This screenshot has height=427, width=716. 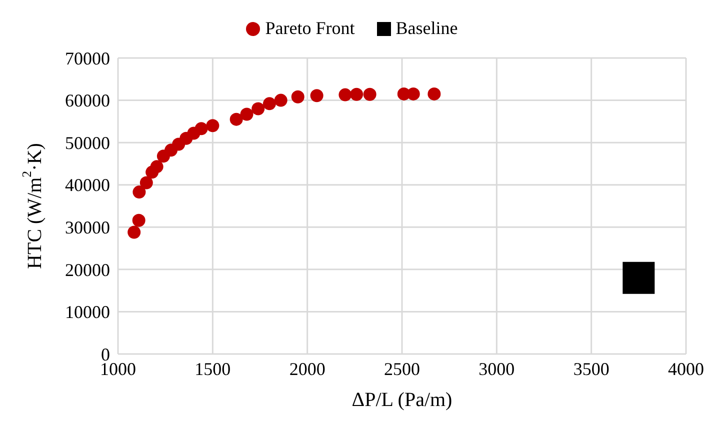 I want to click on y-tick-label: 70000, so click(x=87, y=58).